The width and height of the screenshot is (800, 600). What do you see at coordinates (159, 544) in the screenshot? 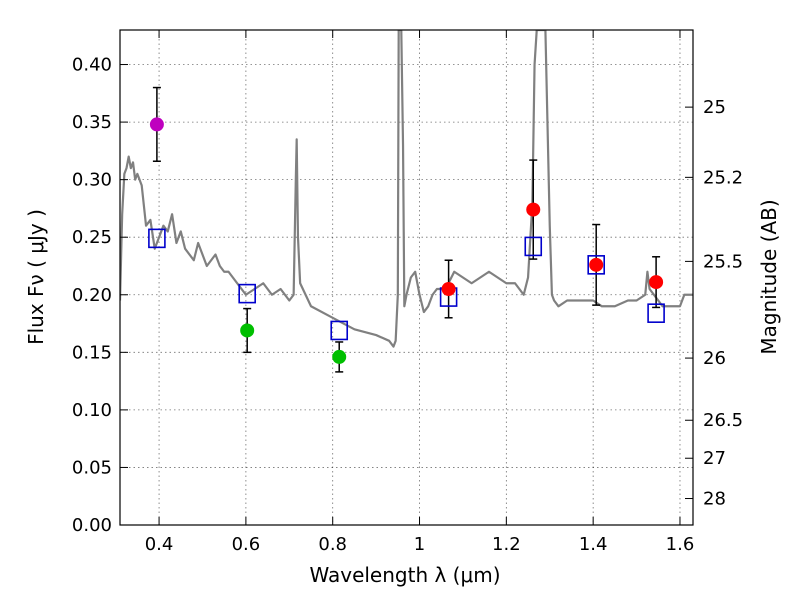
I see `x-tick-label: 0.4` at bounding box center [159, 544].